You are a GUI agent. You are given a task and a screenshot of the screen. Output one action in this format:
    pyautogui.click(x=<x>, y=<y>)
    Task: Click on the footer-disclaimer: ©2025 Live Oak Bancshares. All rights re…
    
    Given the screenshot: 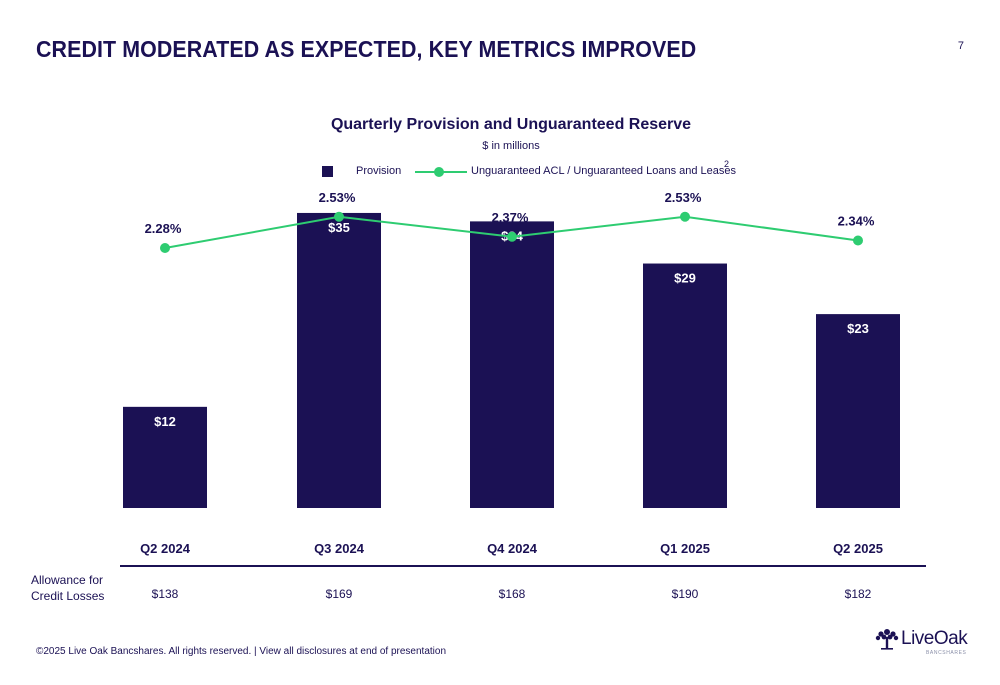 What is the action you would take?
    pyautogui.click(x=241, y=651)
    